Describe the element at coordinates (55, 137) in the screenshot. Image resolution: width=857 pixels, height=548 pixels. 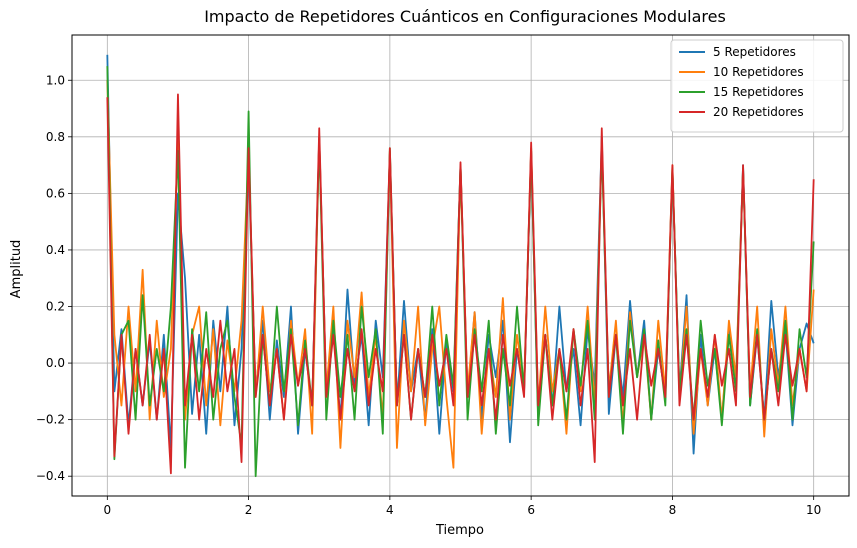
I see `y-tick-label: 0.8` at that location.